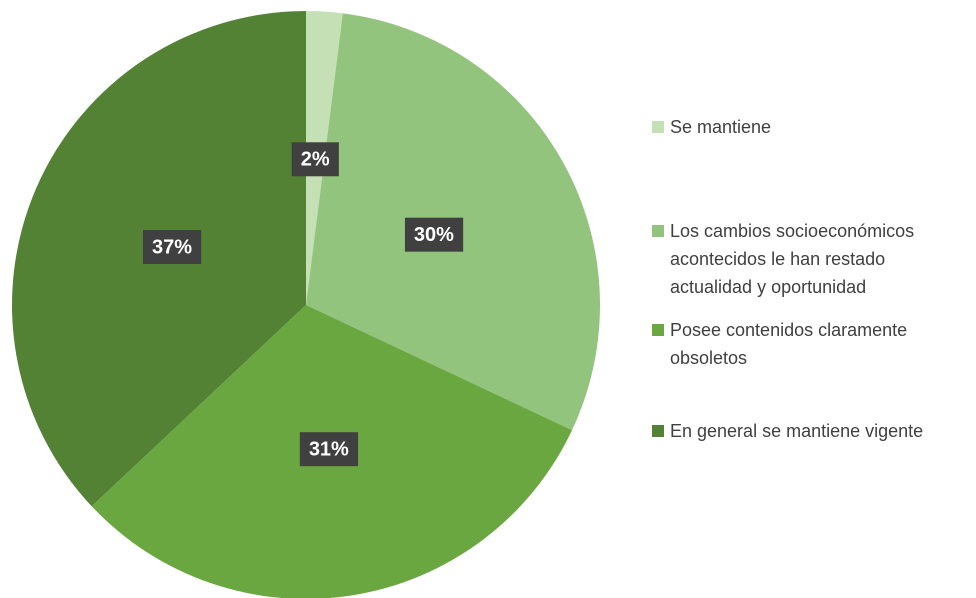 The width and height of the screenshot is (976, 598). Describe the element at coordinates (721, 127) in the screenshot. I see `legend-label: Se mantiene` at that location.